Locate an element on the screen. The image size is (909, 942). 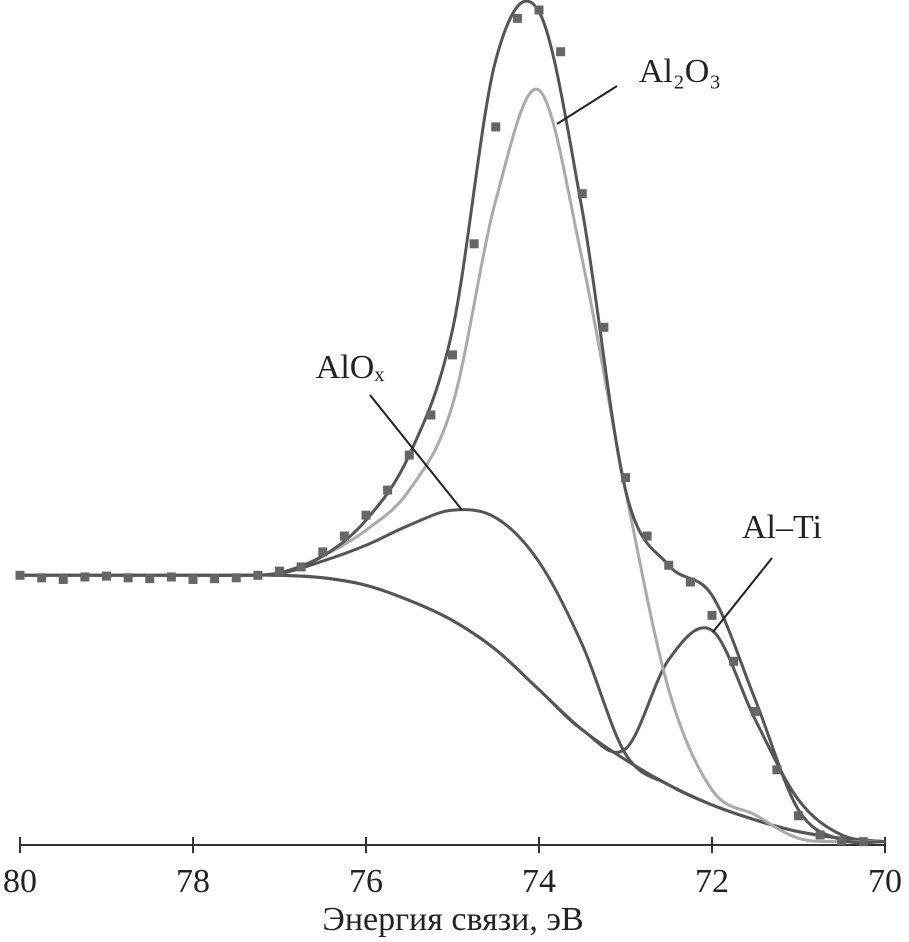
x-axis-label: Энергия связи, эВ is located at coordinates (452, 919).